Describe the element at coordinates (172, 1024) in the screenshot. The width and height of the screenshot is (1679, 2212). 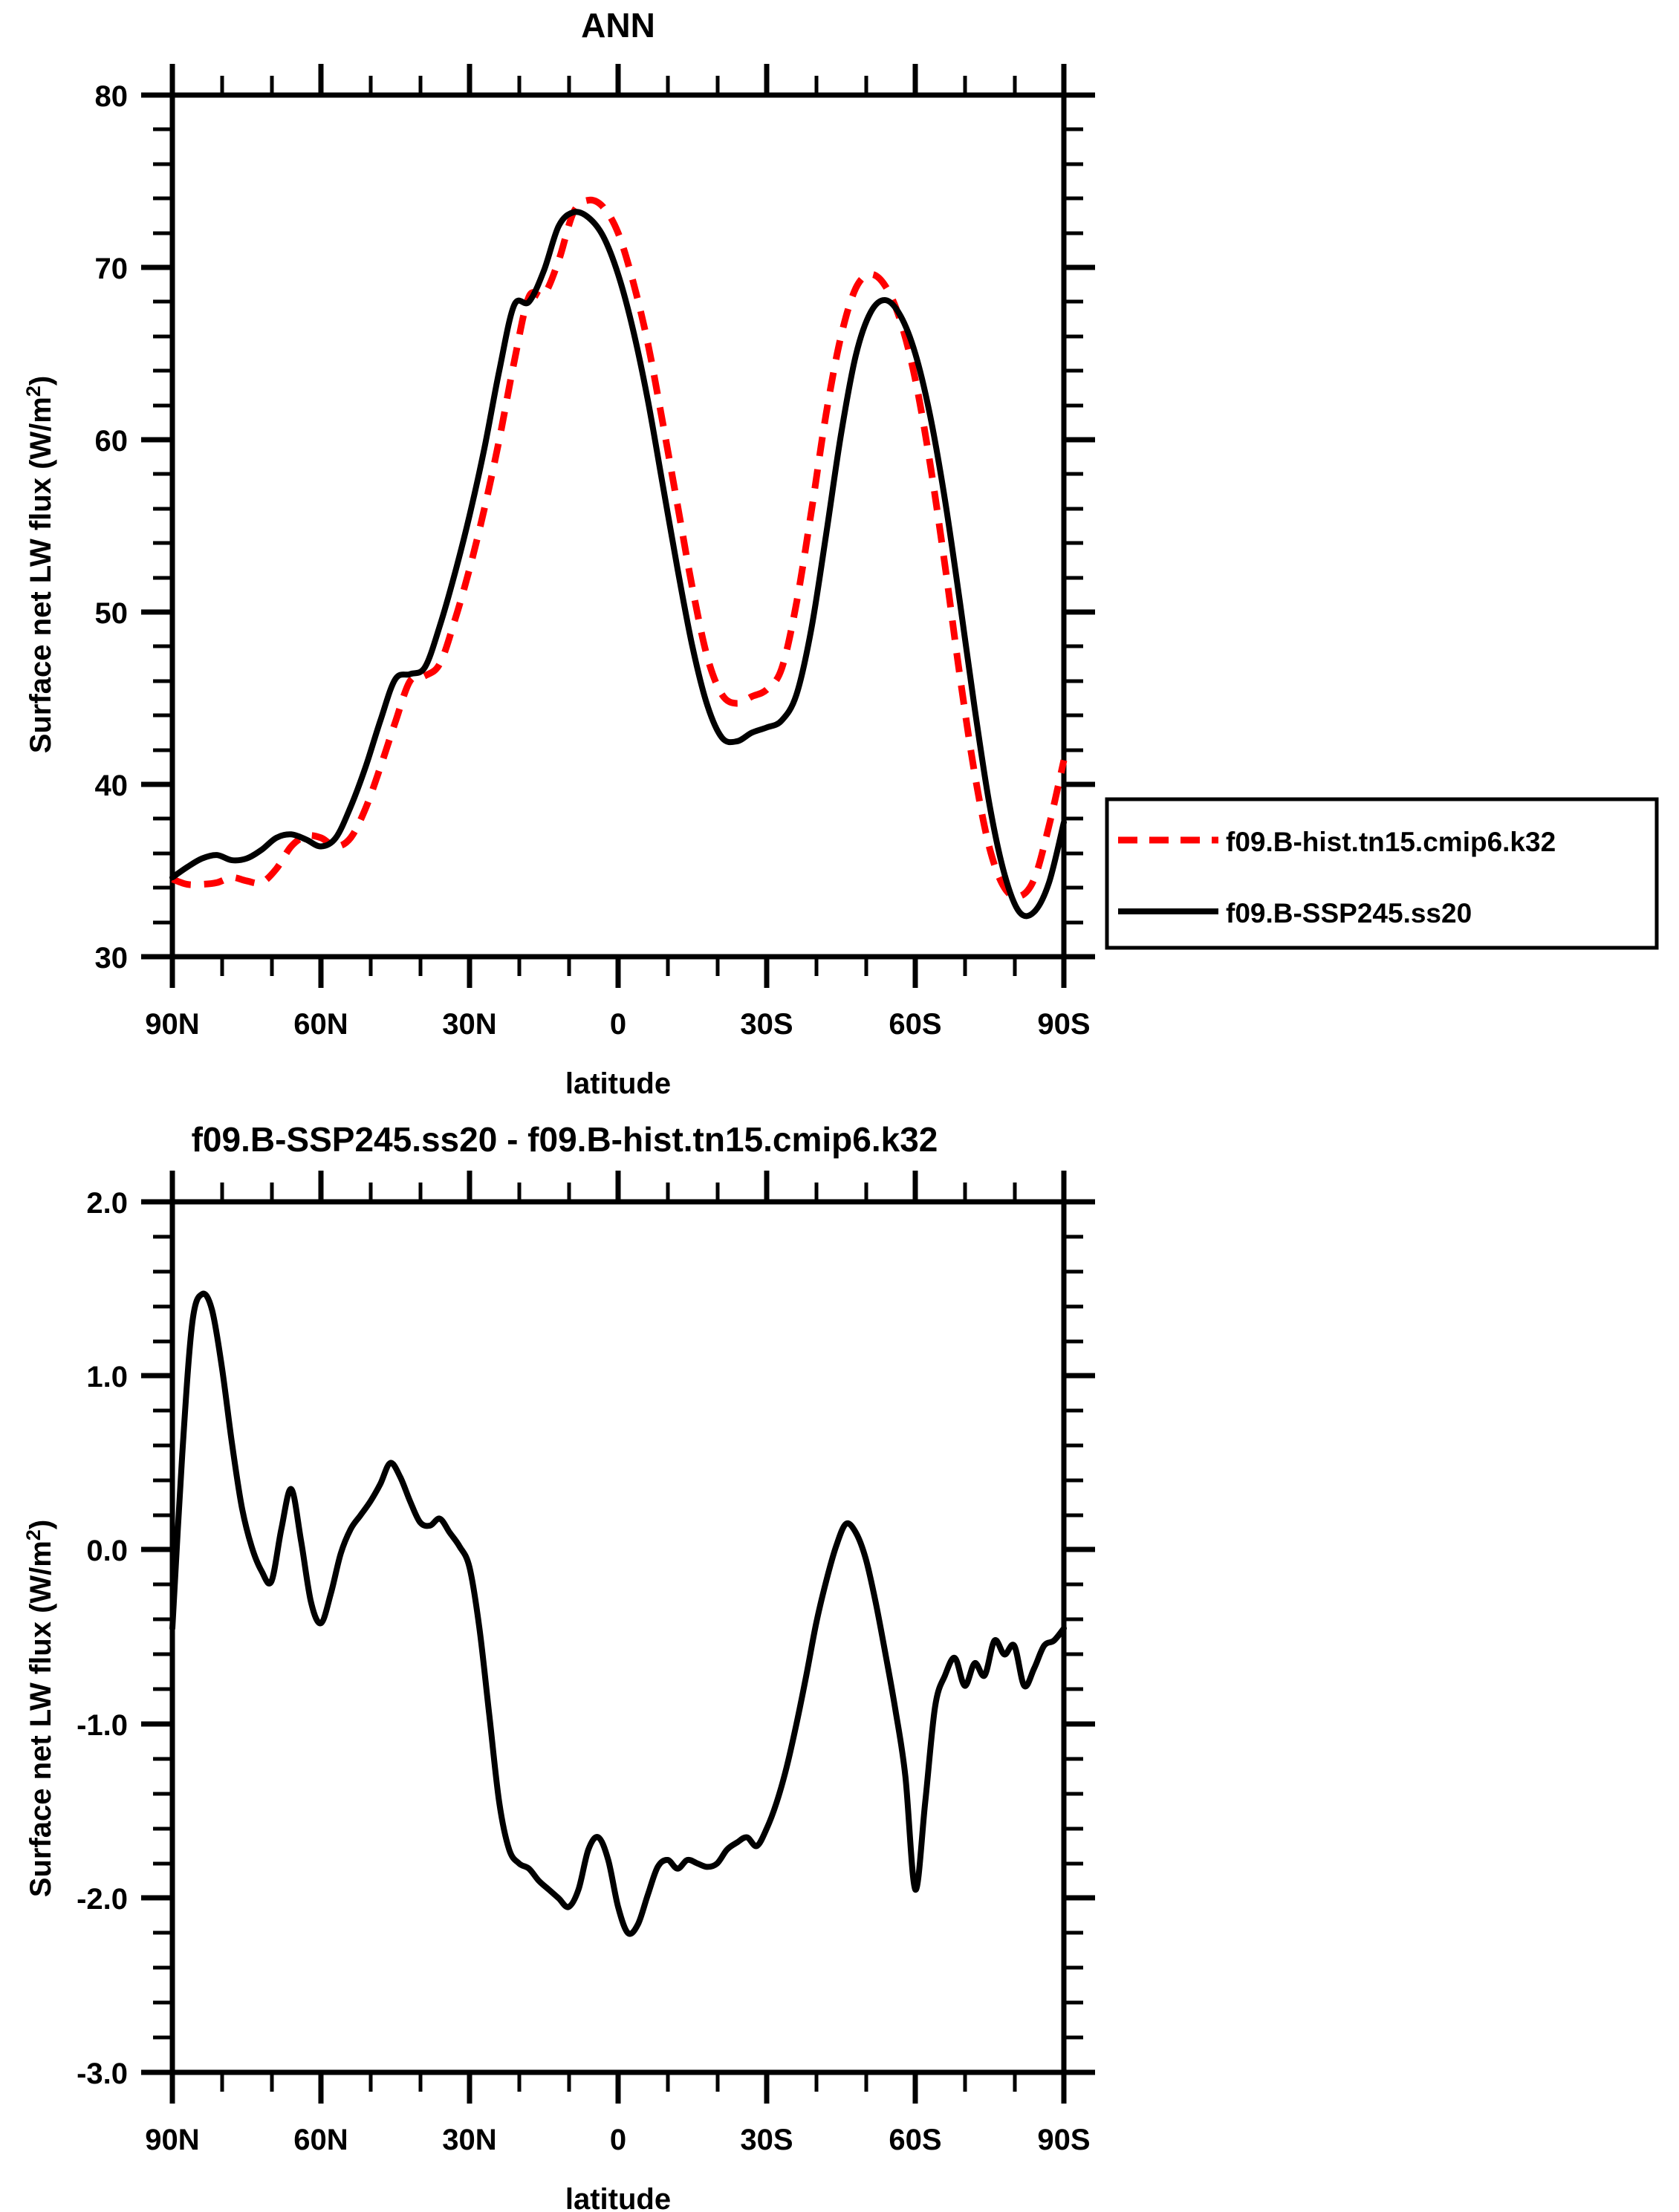
I see `top-xtick-label-0: 90N` at that location.